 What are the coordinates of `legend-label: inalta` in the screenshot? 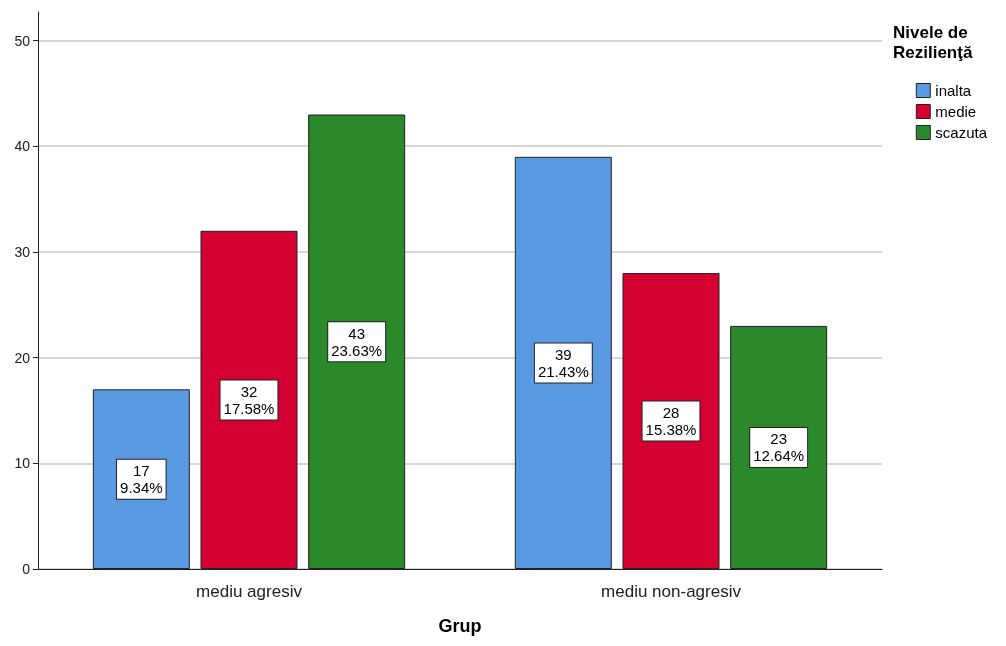 It's located at (953, 90).